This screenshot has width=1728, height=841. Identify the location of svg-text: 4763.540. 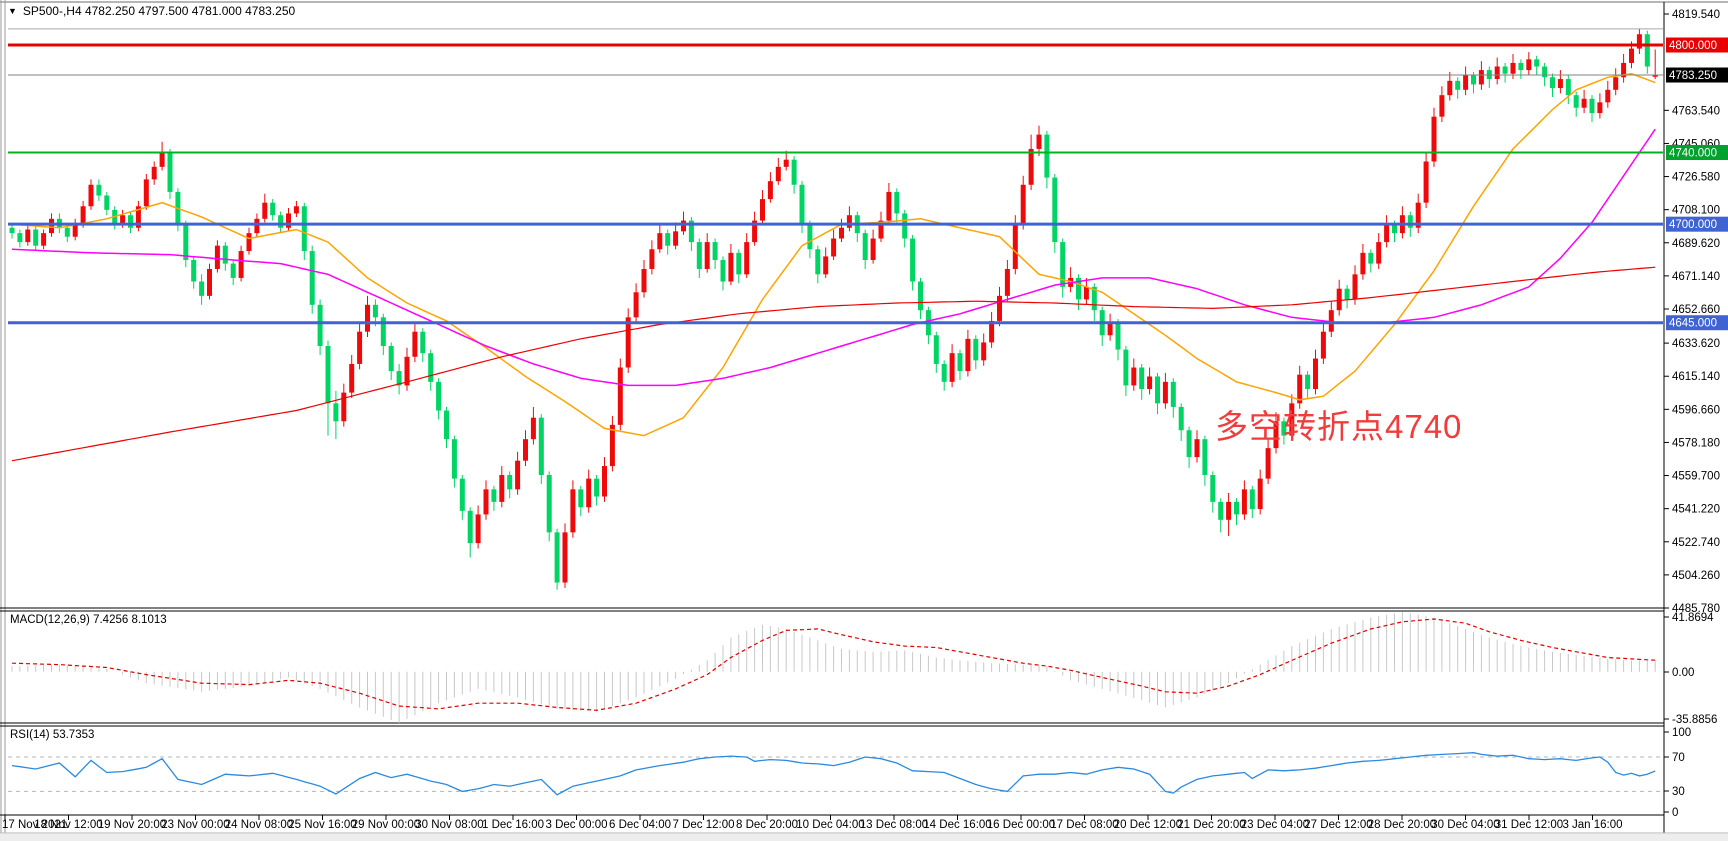
(1696, 111).